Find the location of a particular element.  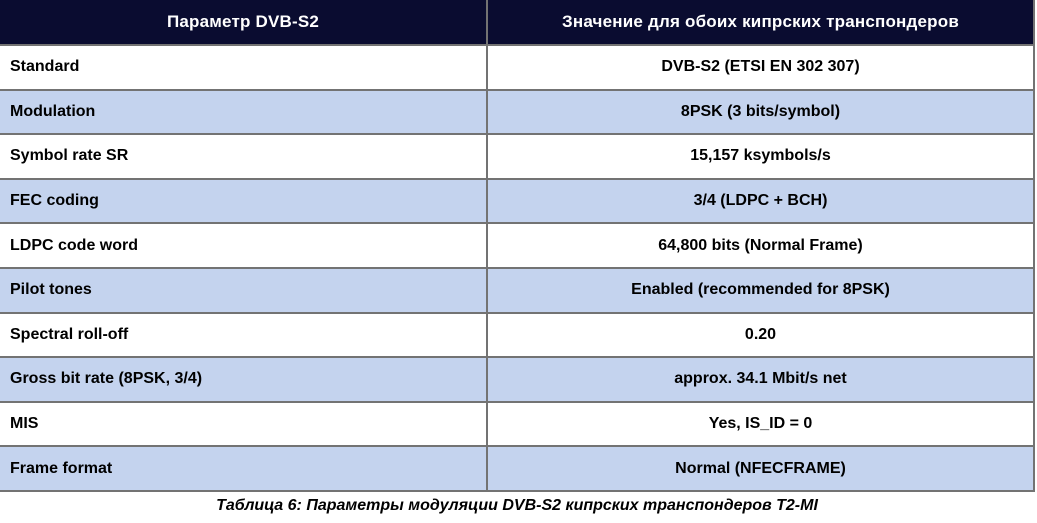

value-cell: approx. 34.1 Mbit/s net is located at coordinates (760, 379).